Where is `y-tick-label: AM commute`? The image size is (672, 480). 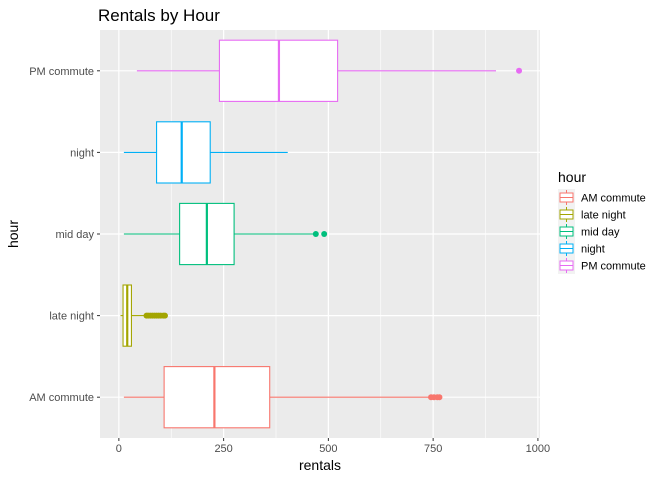 y-tick-label: AM commute is located at coordinates (61, 398).